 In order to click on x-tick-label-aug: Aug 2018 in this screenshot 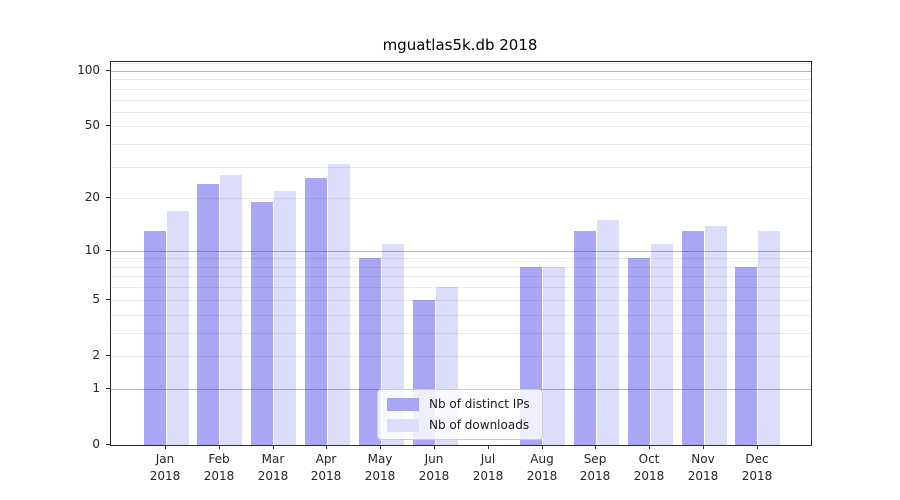, I will do `click(542, 467)`.